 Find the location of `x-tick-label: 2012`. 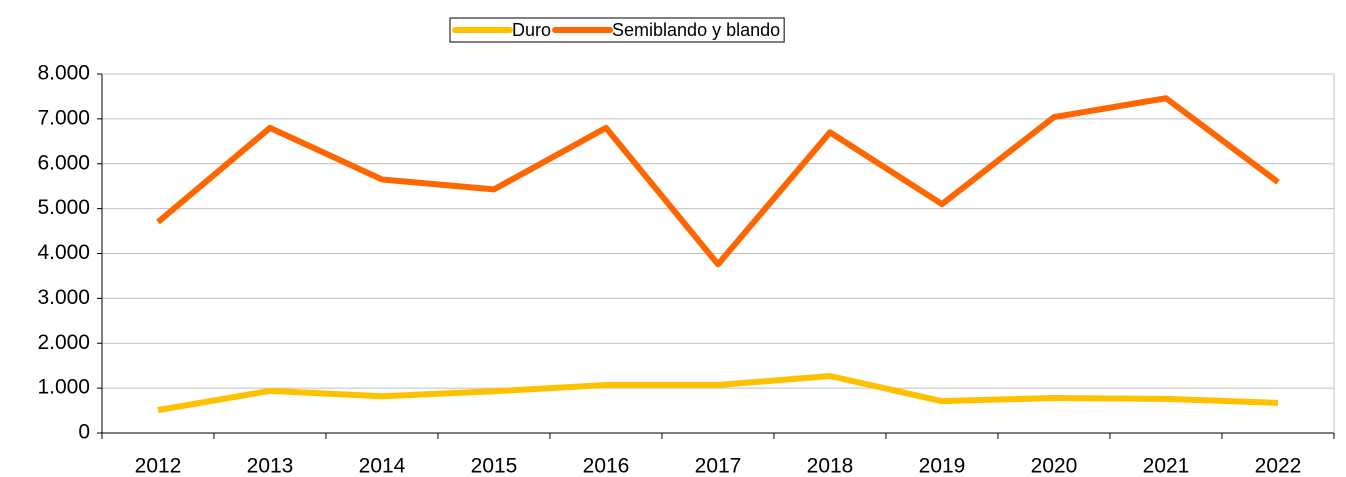

x-tick-label: 2012 is located at coordinates (158, 466).